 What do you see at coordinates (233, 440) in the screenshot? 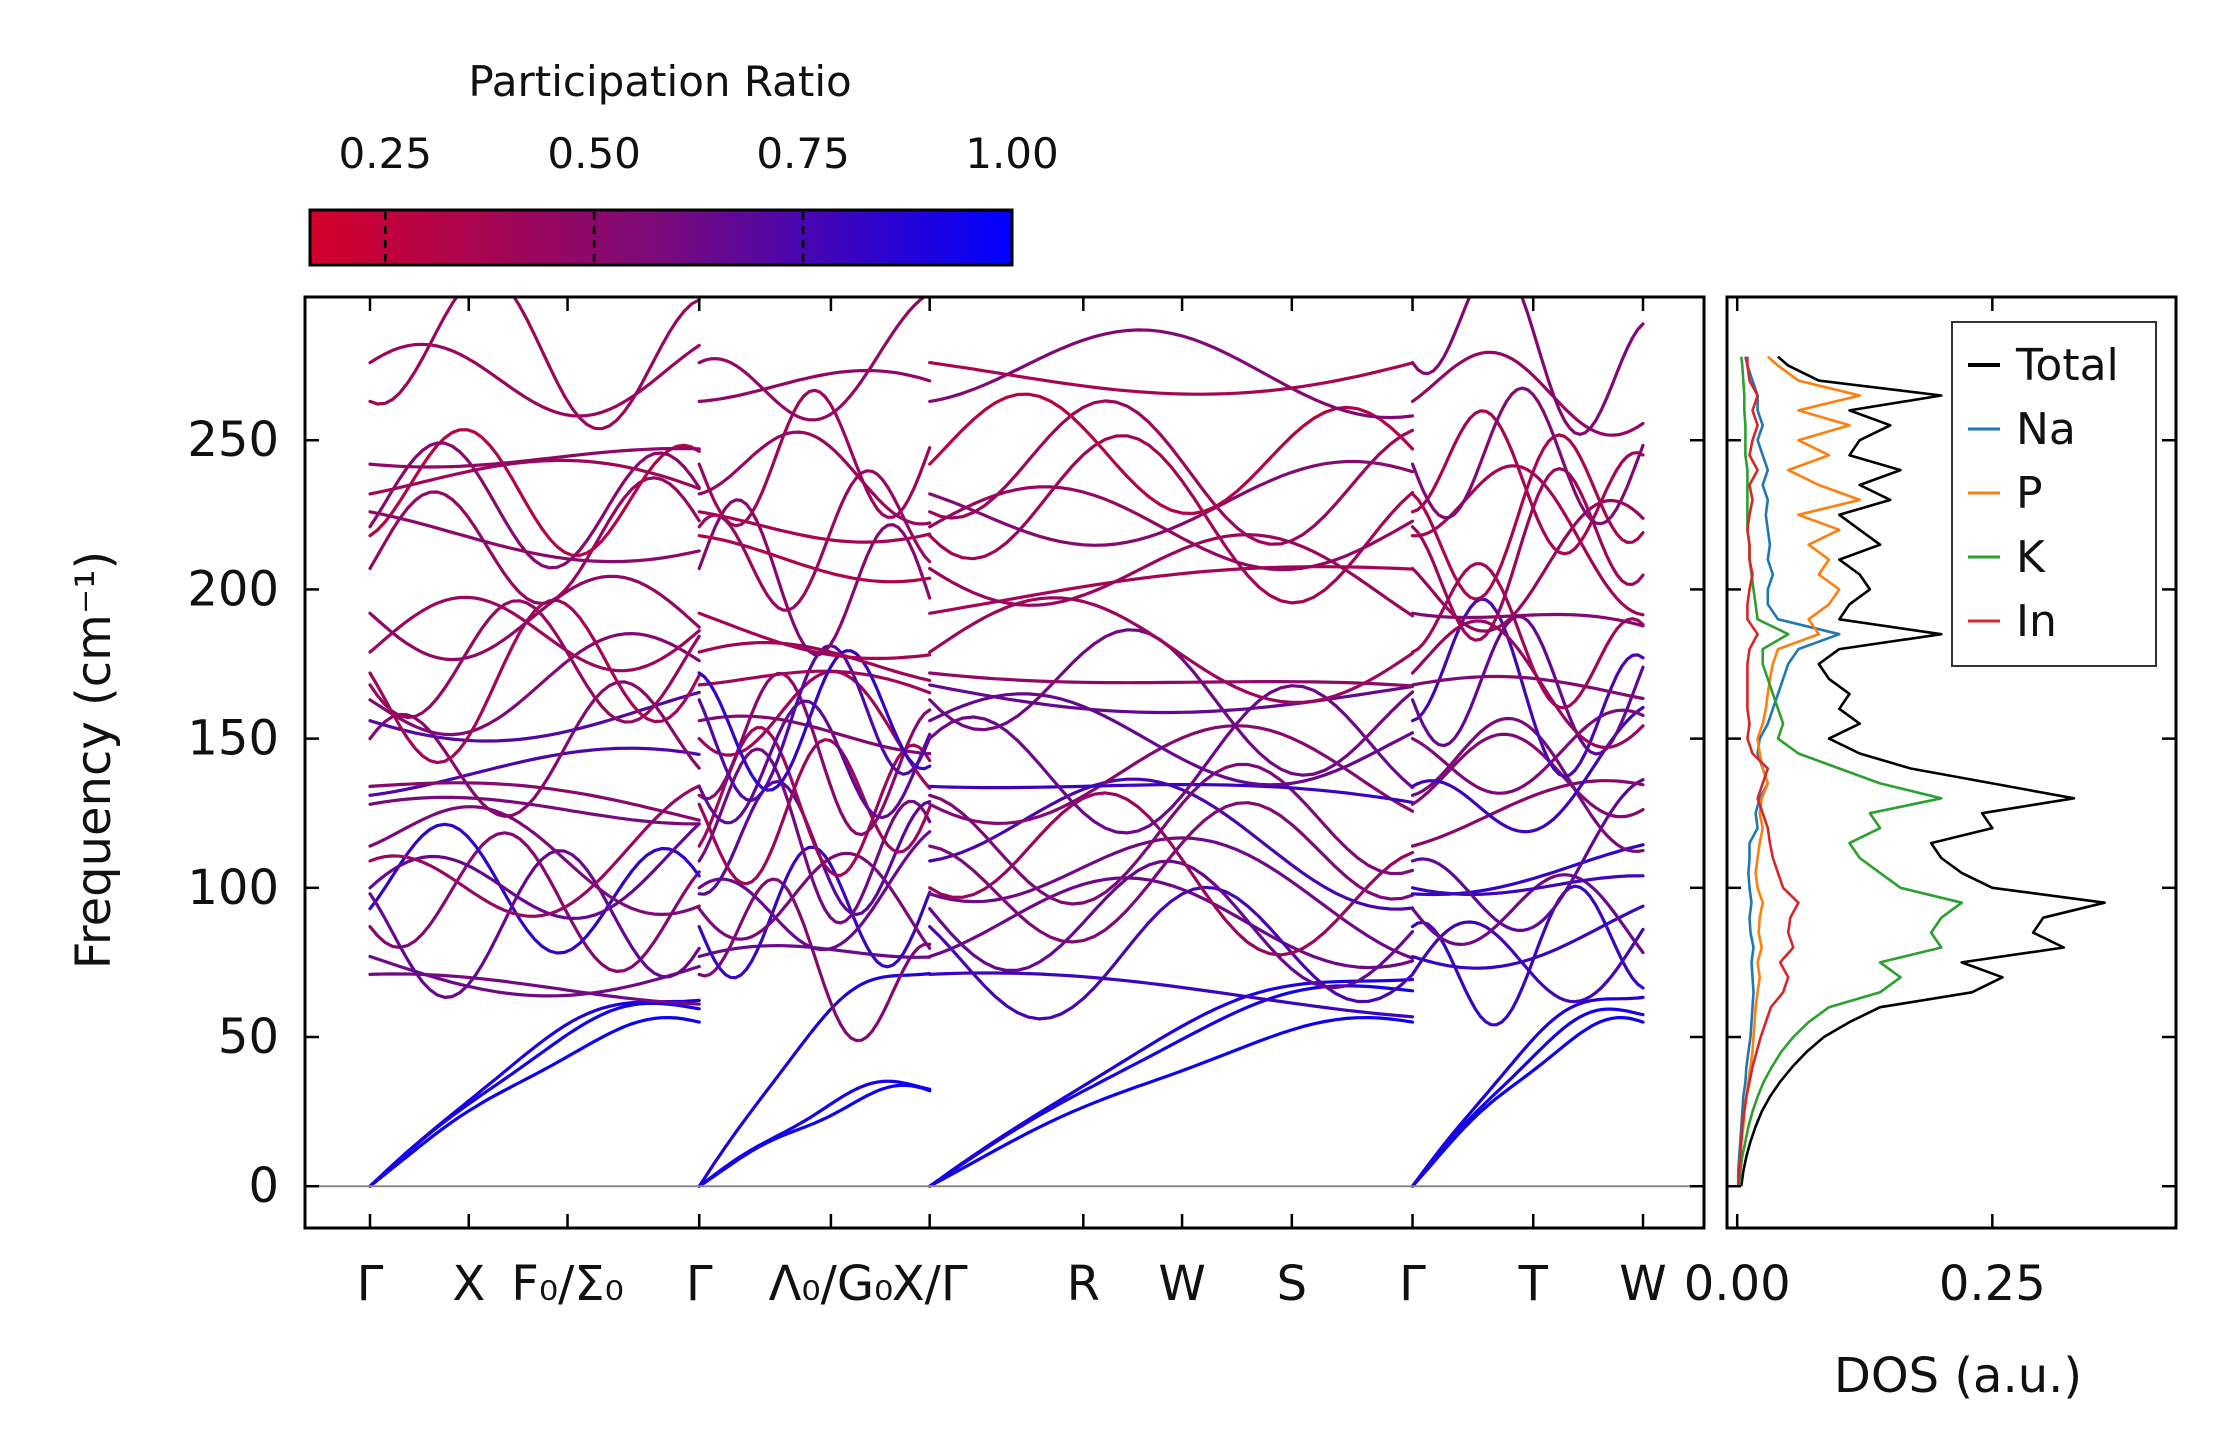
I see `frequency-tick-label: 250` at bounding box center [233, 440].